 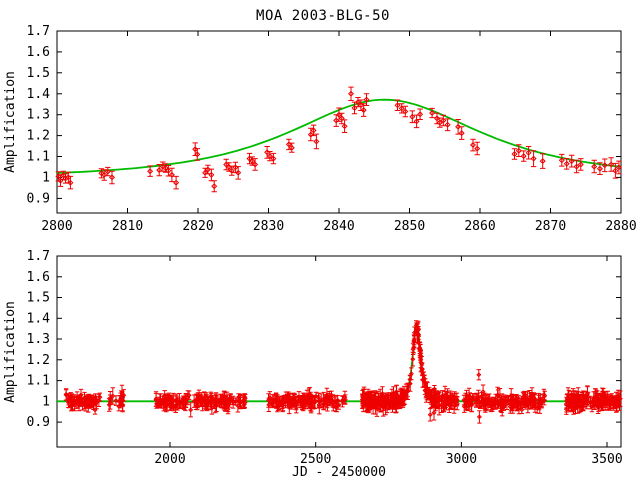 What do you see at coordinates (38, 136) in the screenshot?
I see `y-tick-label: 1.2` at bounding box center [38, 136].